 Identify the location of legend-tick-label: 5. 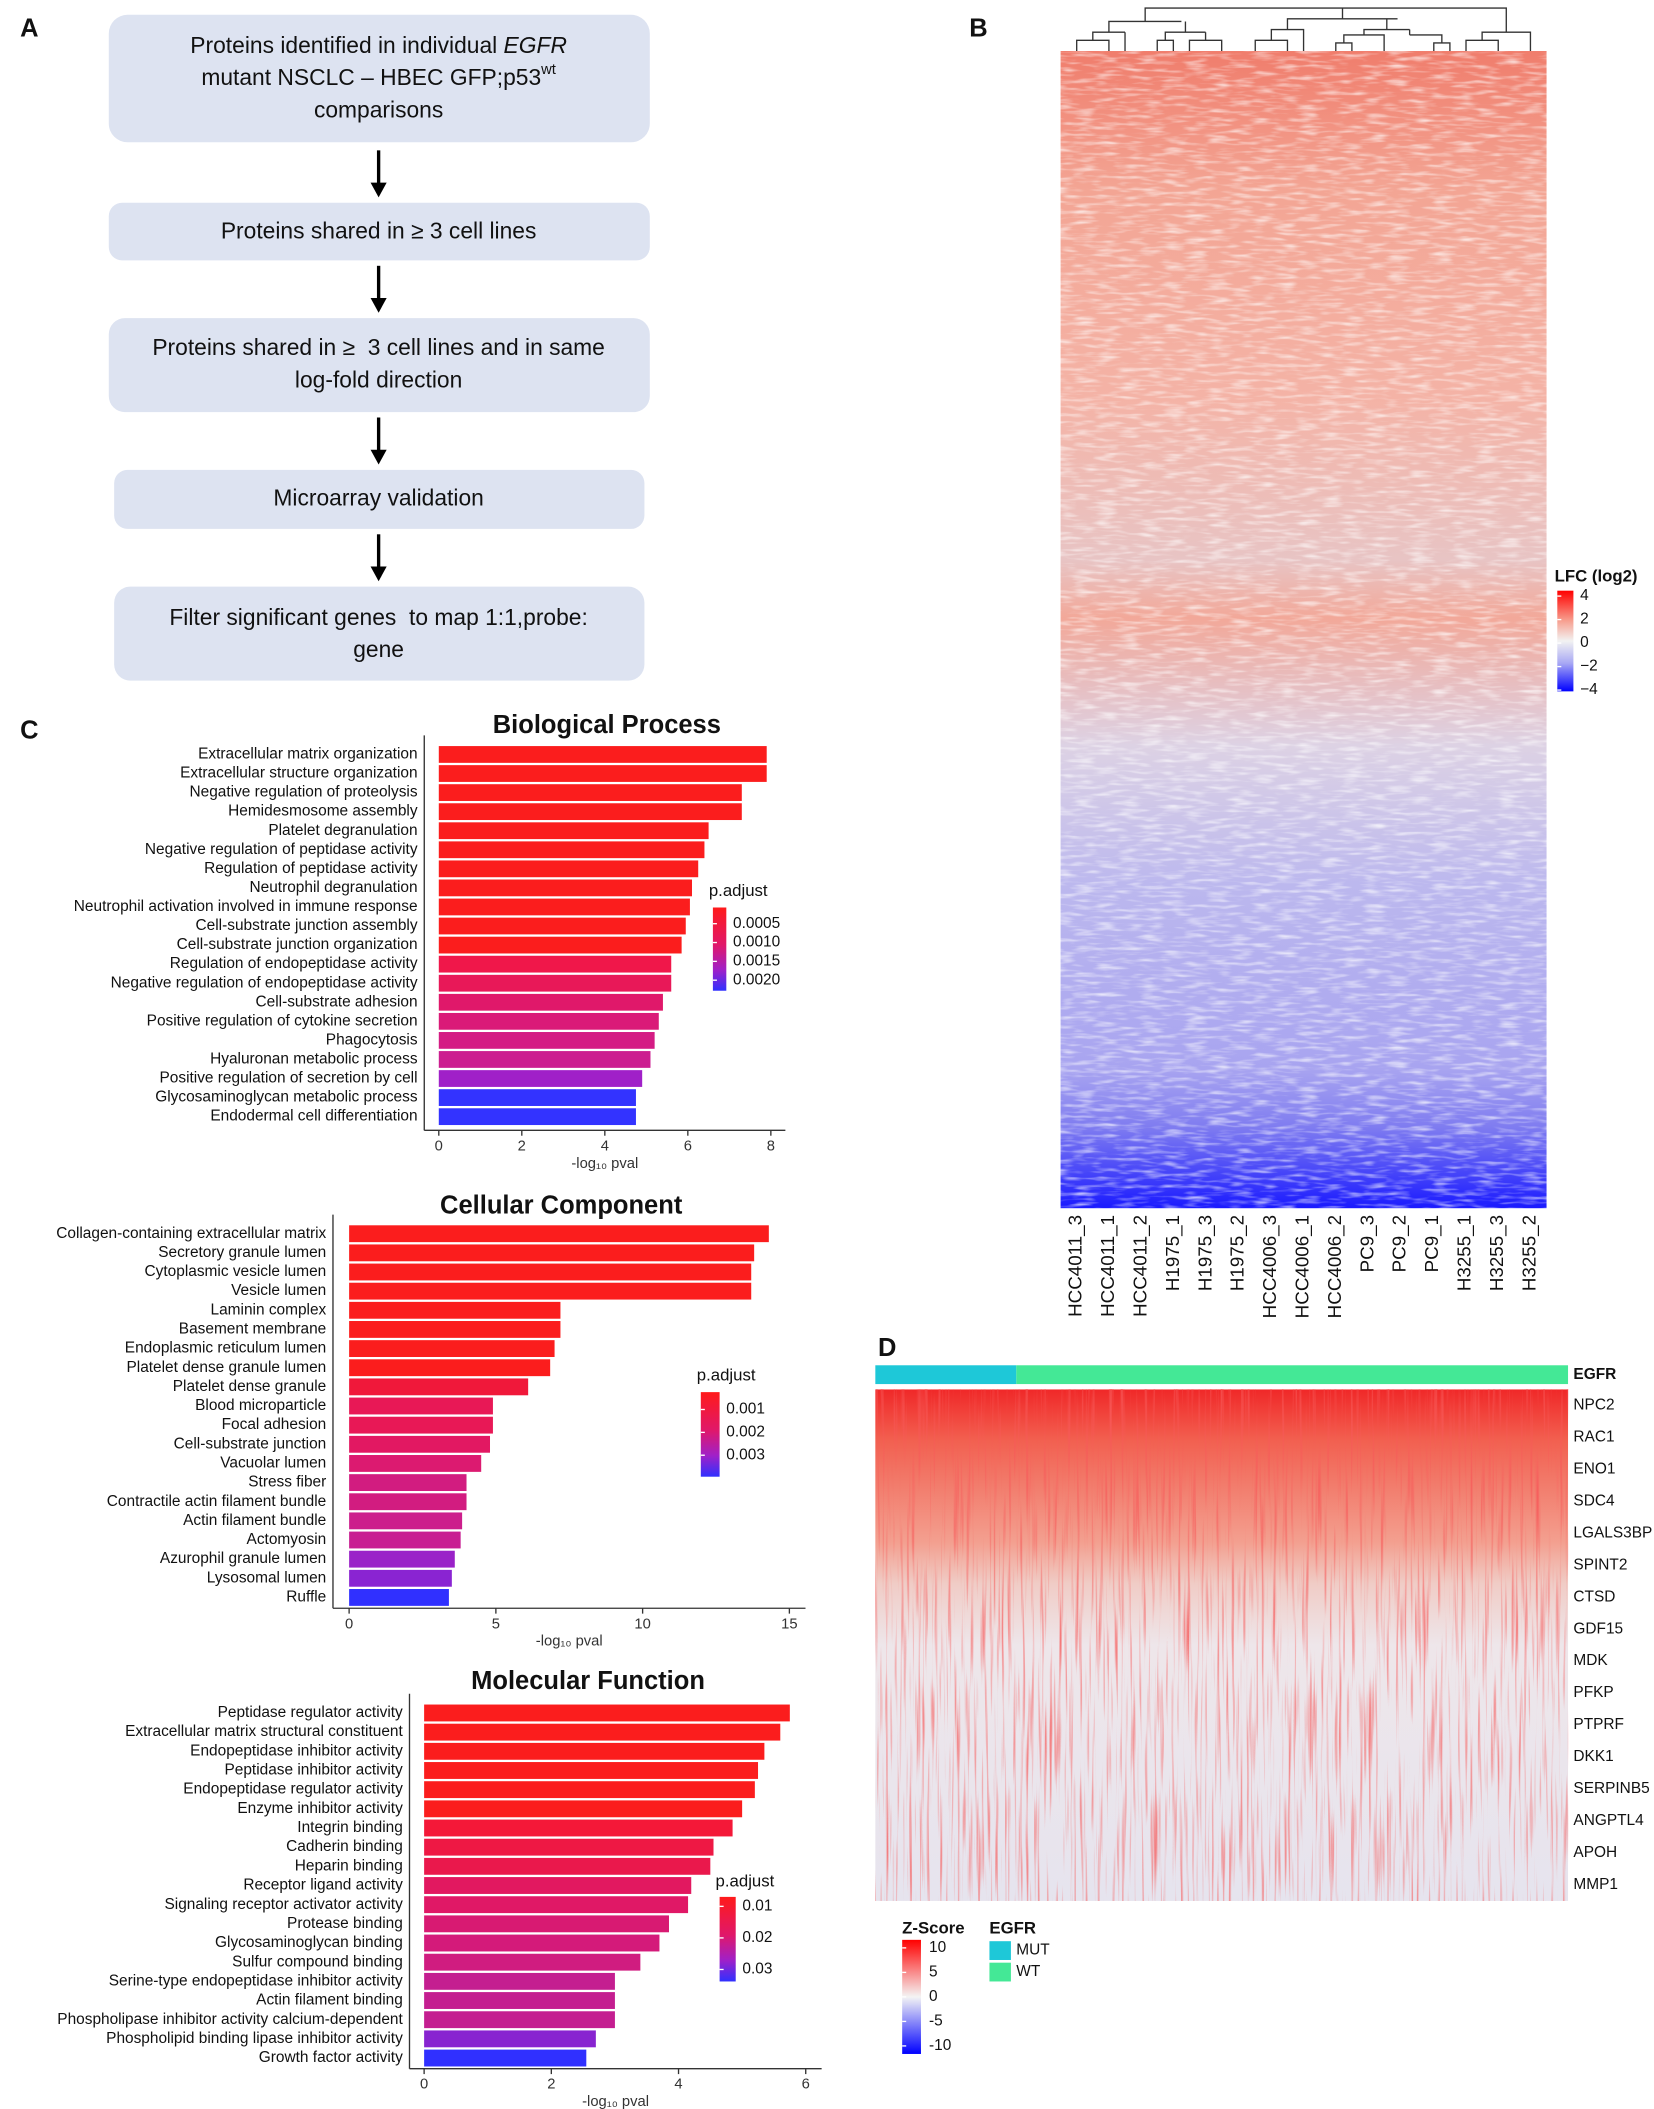
(933, 1971).